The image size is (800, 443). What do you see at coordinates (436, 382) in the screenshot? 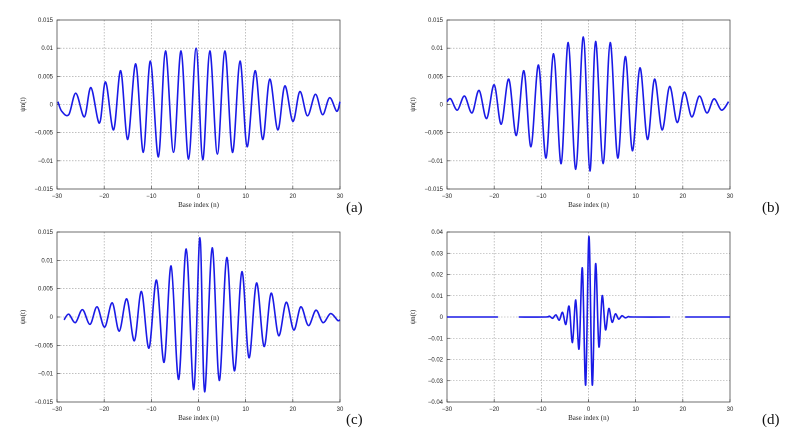
I see `y-tick-label: −0.03` at bounding box center [436, 382].